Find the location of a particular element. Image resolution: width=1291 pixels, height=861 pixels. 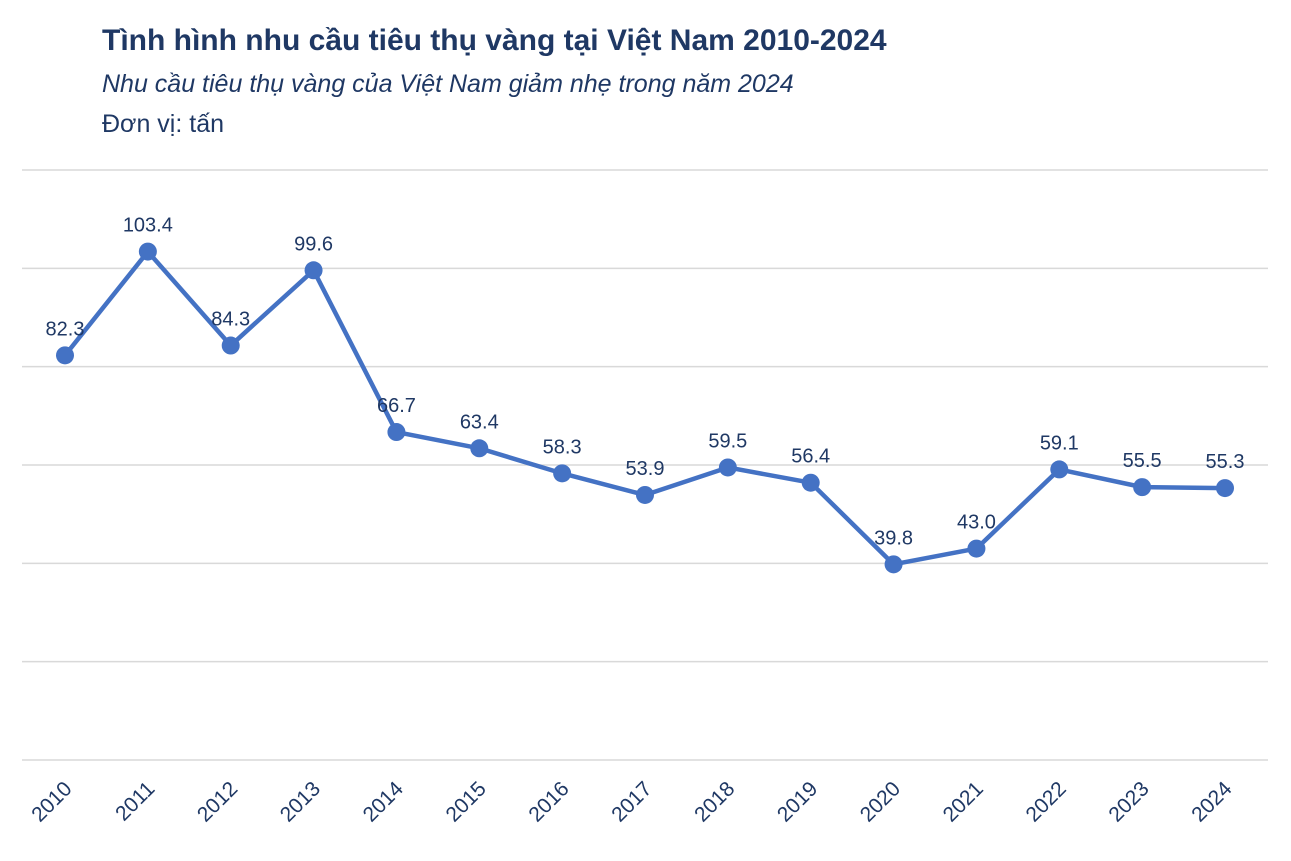

x-tick-label: 2013 is located at coordinates (300, 801).